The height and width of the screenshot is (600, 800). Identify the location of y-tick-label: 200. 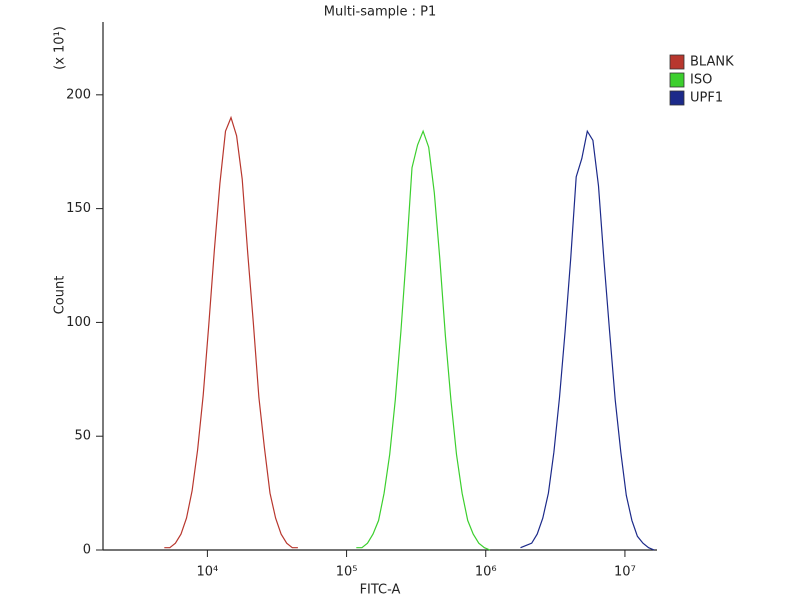
(78, 94).